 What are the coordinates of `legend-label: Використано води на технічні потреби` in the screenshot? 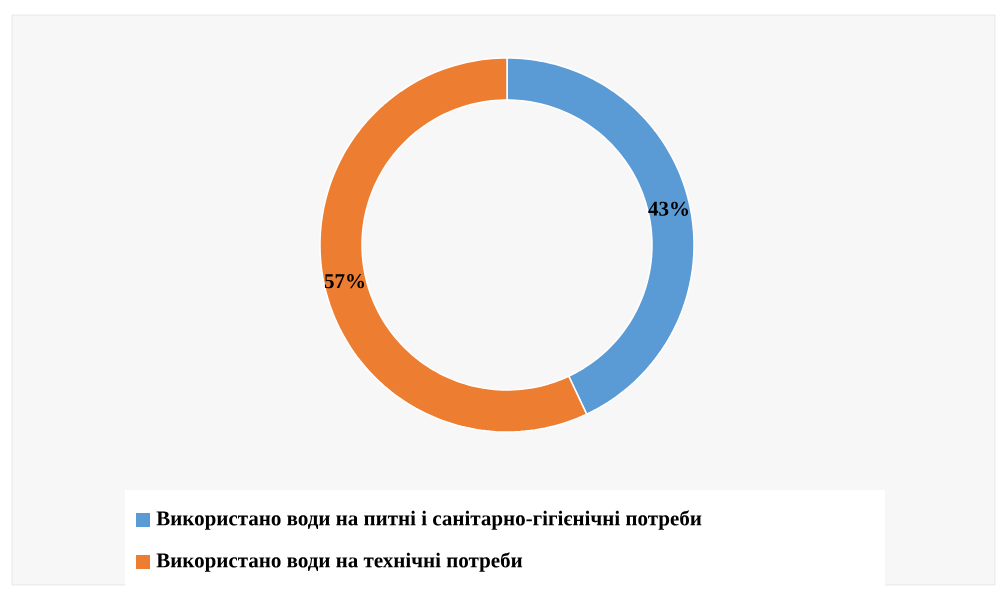 It's located at (339, 562).